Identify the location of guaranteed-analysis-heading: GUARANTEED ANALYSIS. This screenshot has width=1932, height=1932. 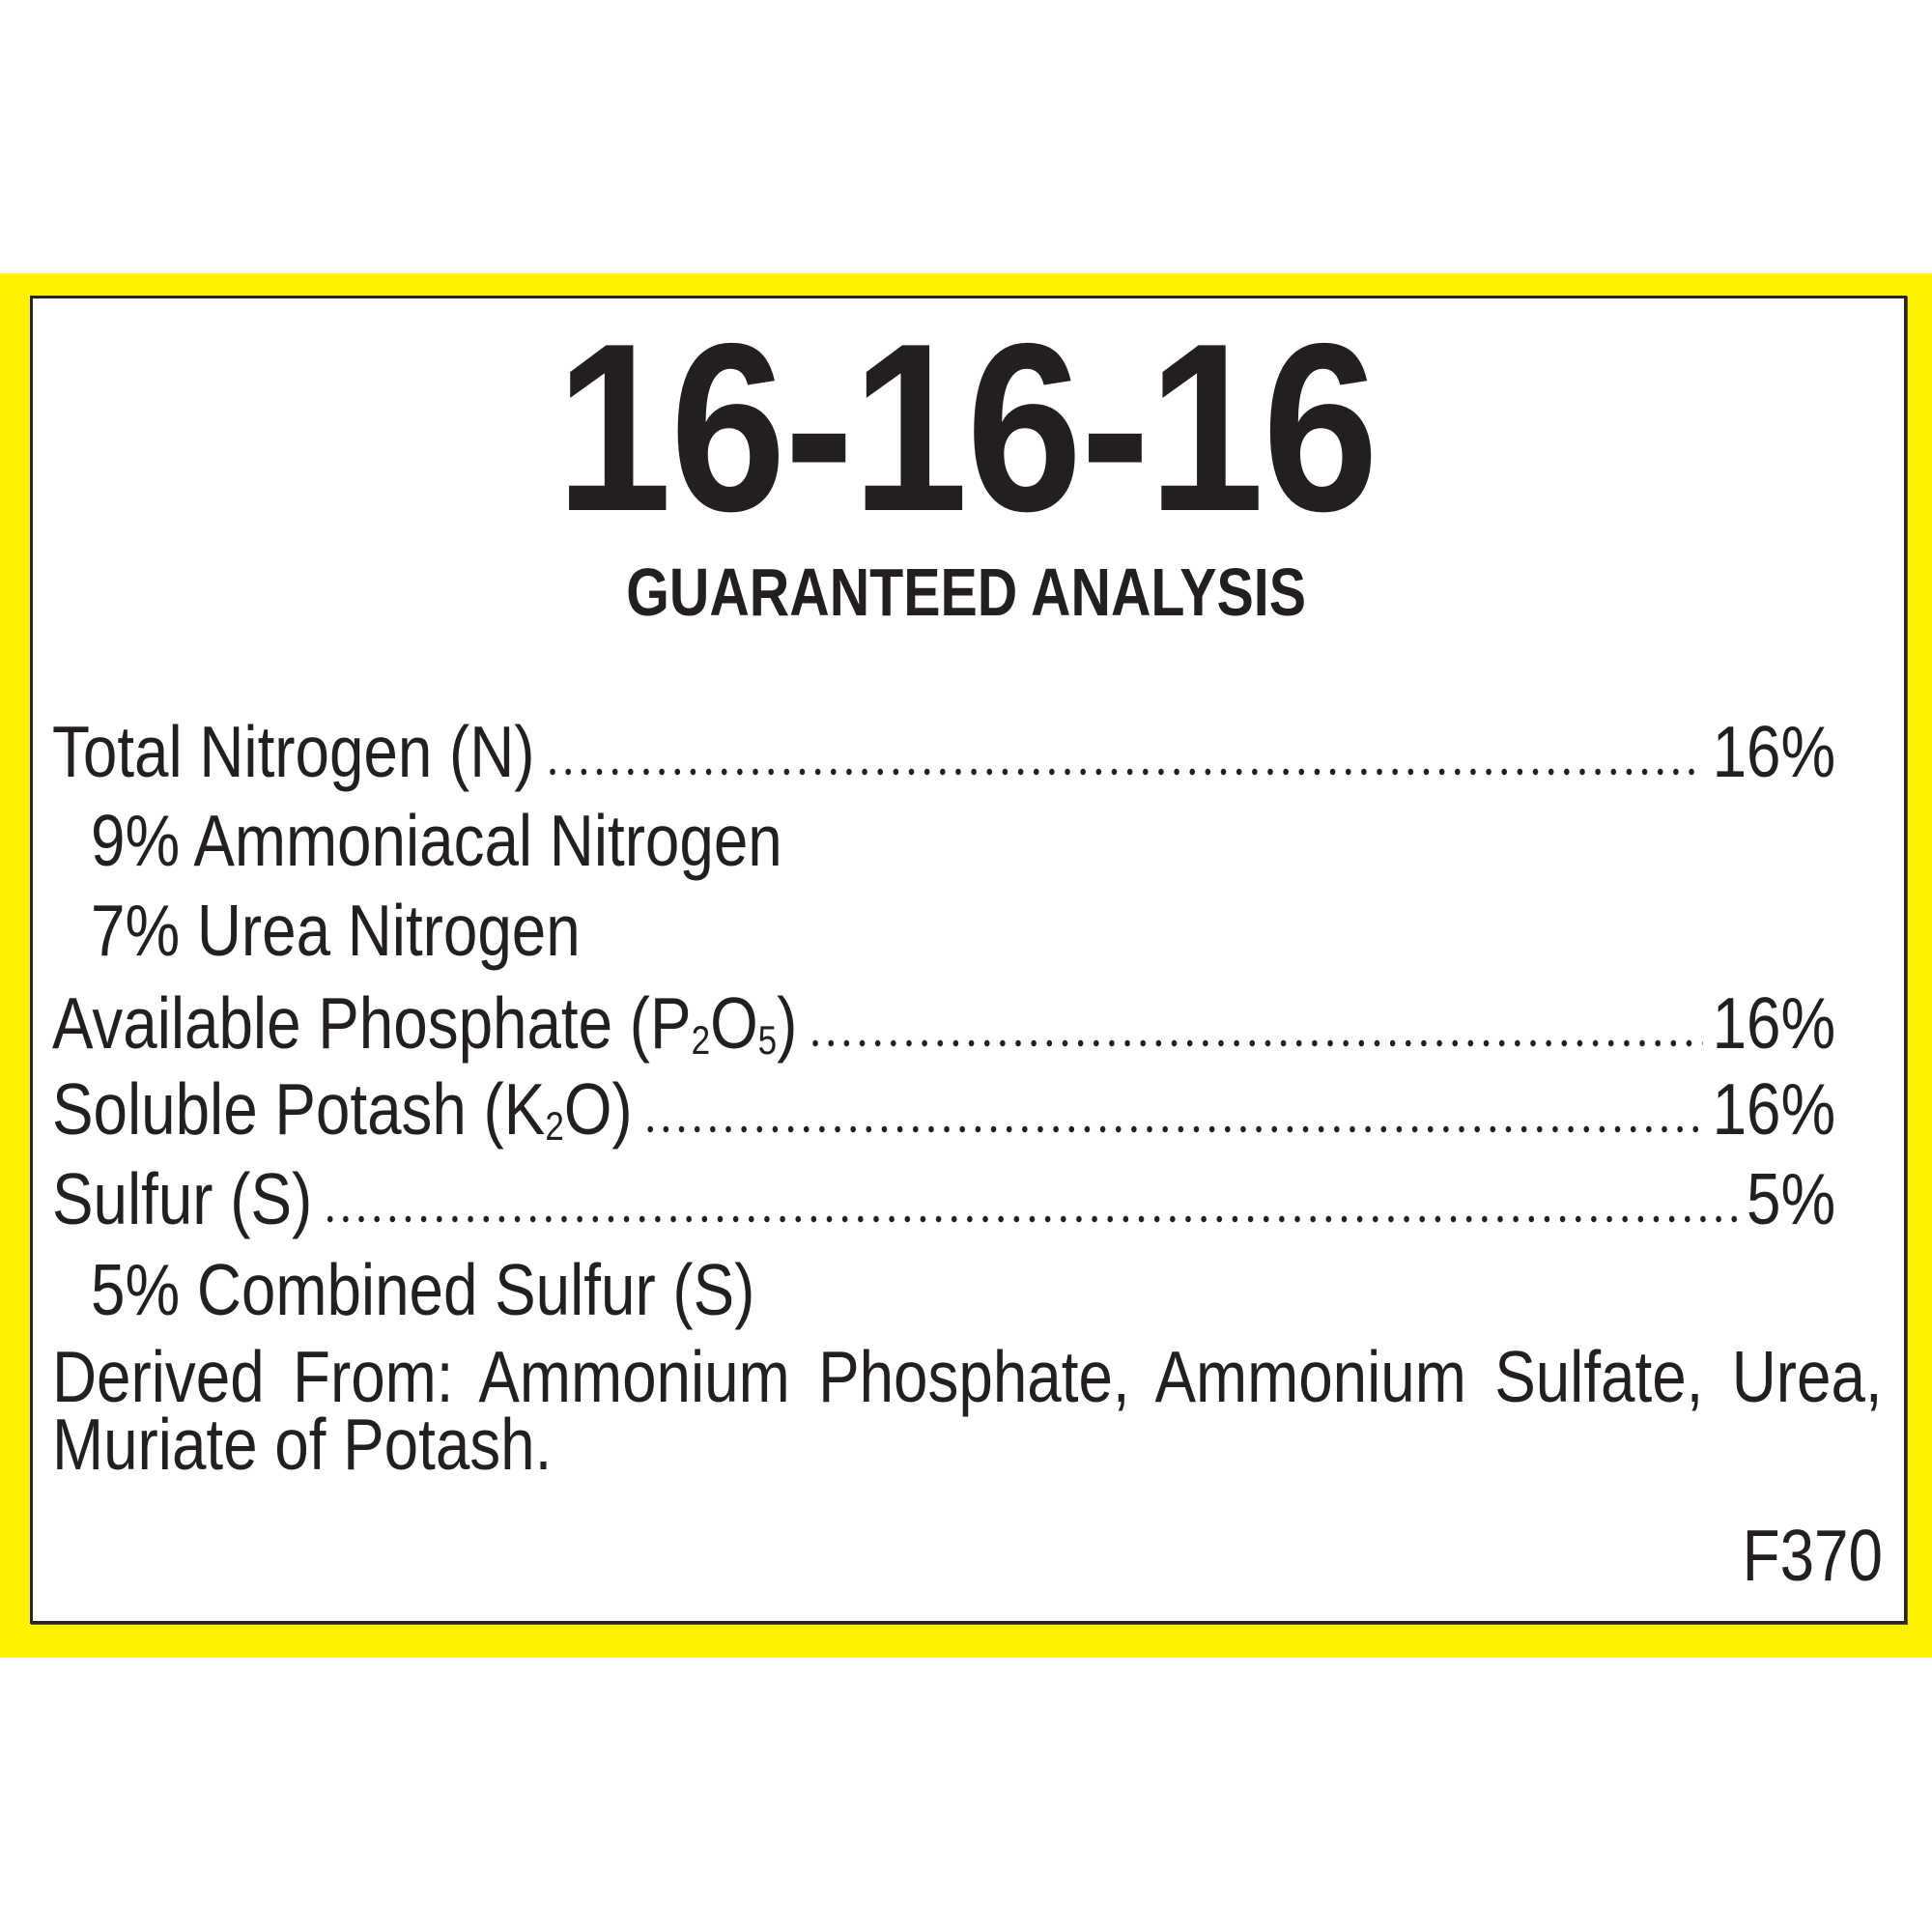
(966, 592).